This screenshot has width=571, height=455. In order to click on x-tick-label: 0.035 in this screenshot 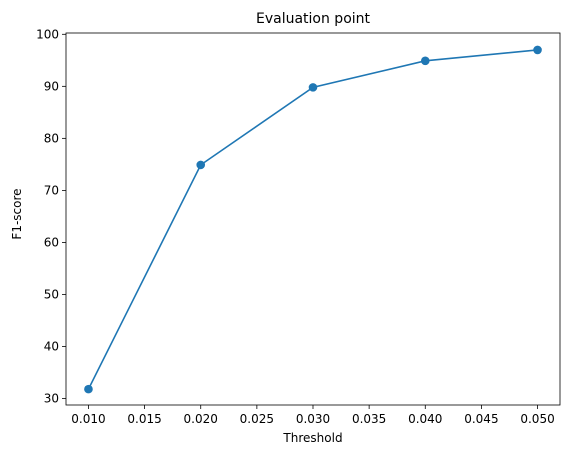, I will do `click(369, 419)`.